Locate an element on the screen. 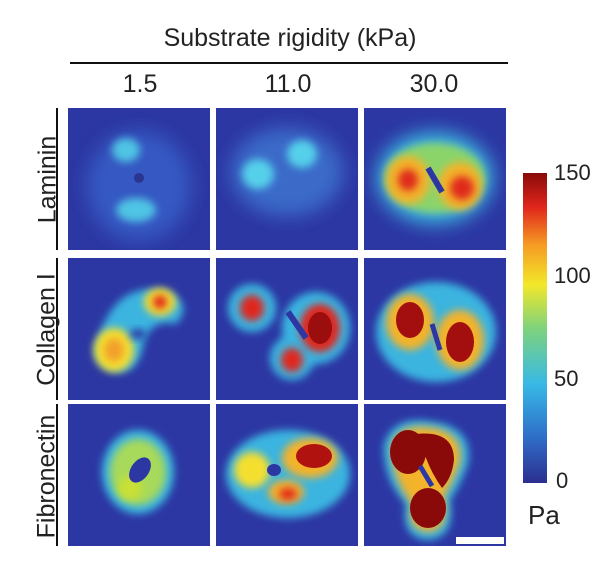  row-label-fibronectin: Fibronectin is located at coordinates (46, 476).